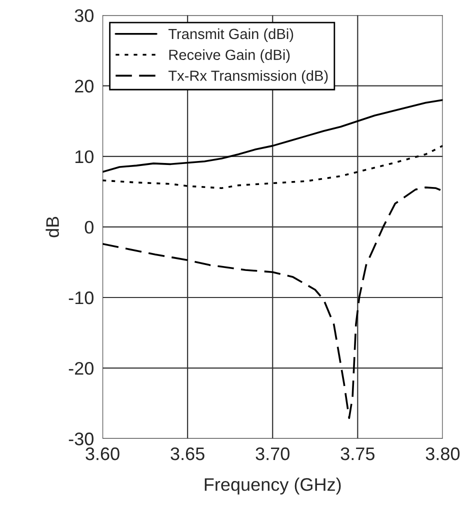 This screenshot has height=510, width=466. Describe the element at coordinates (84, 157) in the screenshot. I see `y-tick-label: 10` at that location.